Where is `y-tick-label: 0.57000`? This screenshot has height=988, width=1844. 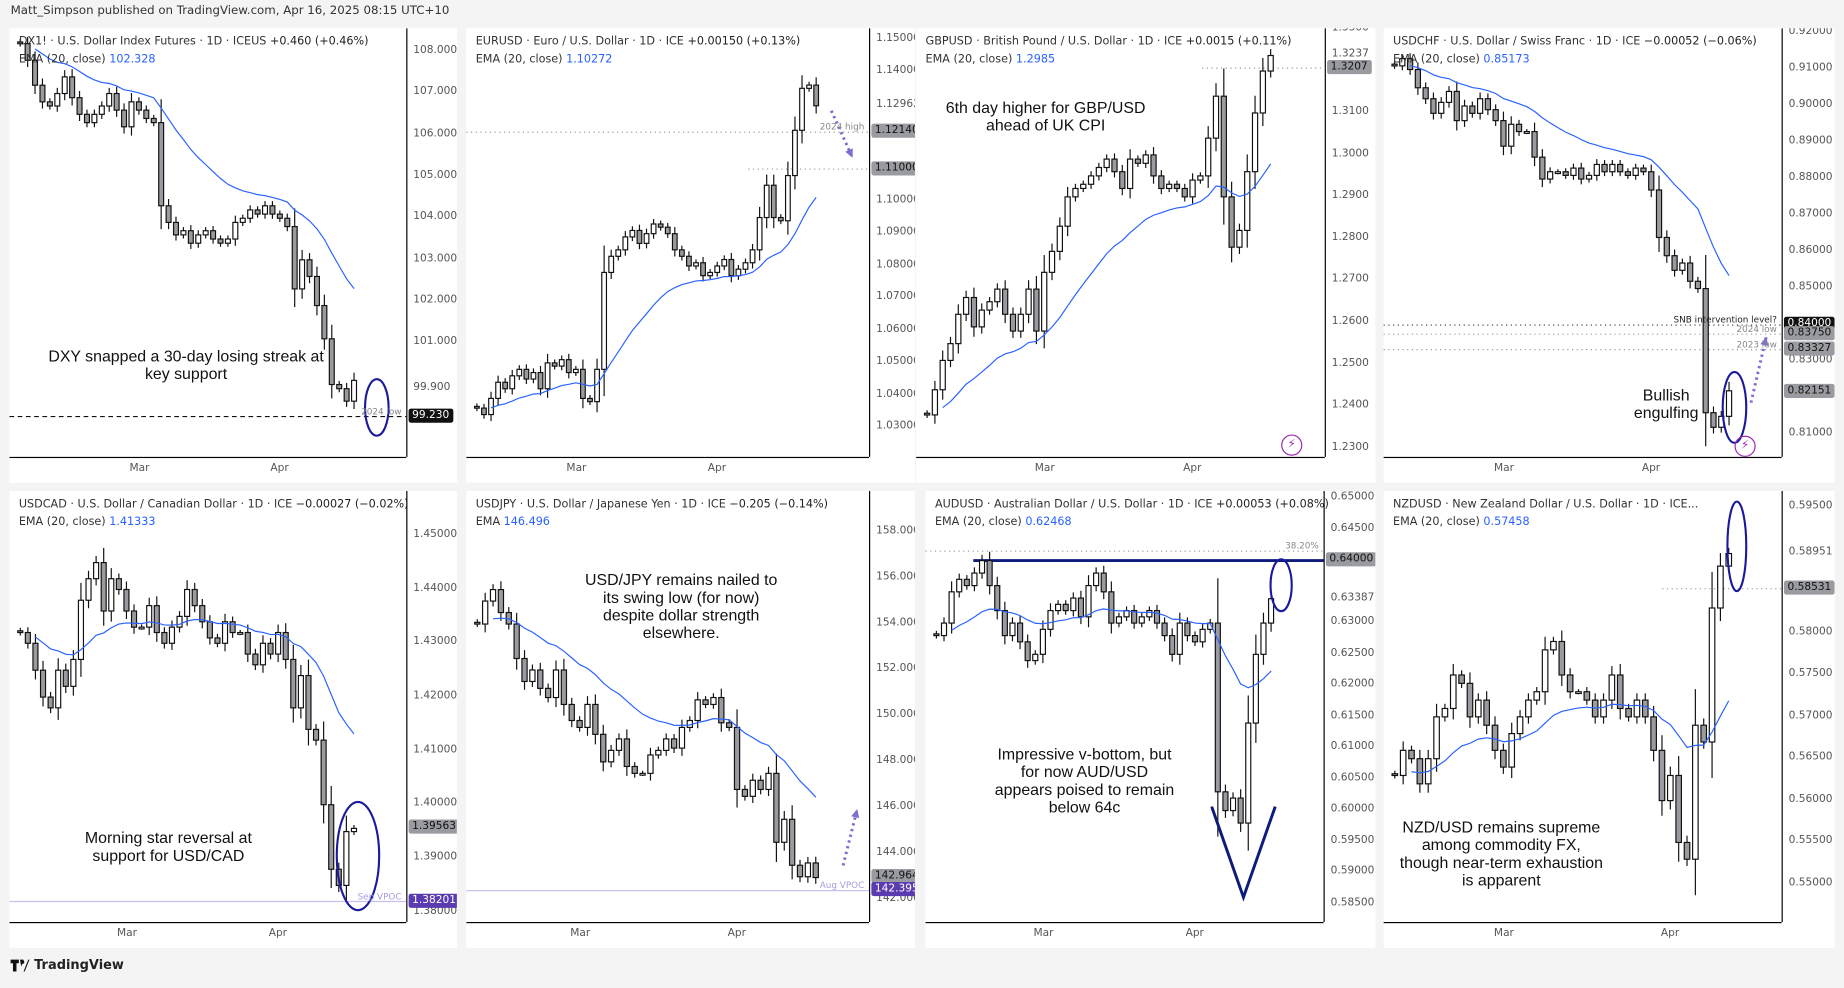 y-tick-label: 0.57000 is located at coordinates (1810, 715).